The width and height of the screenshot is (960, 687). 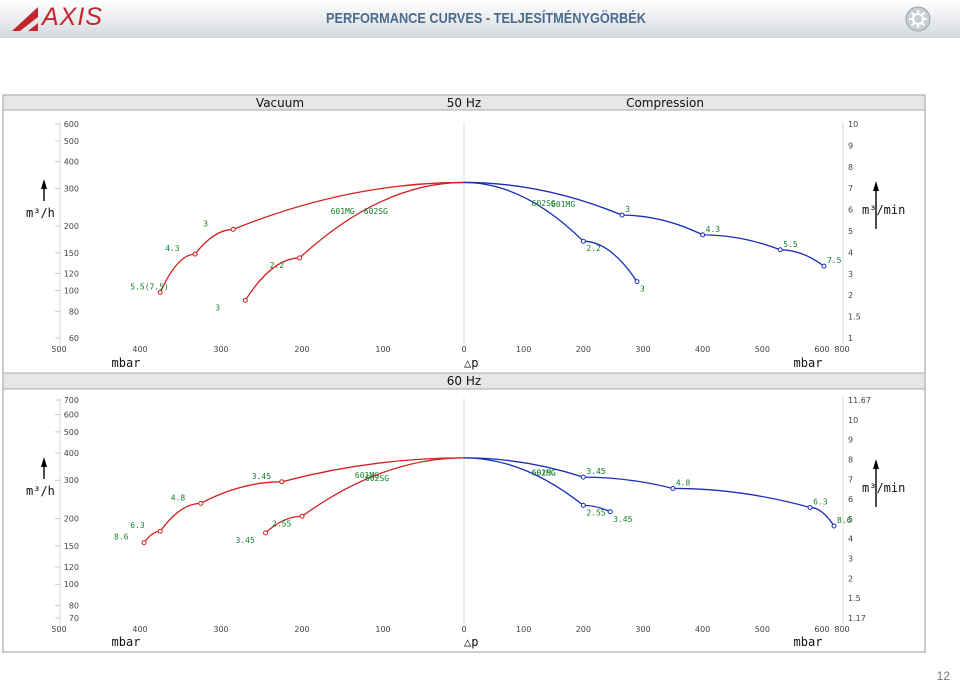 What do you see at coordinates (859, 400) in the screenshot?
I see `y-right-tick-label: 11.67` at bounding box center [859, 400].